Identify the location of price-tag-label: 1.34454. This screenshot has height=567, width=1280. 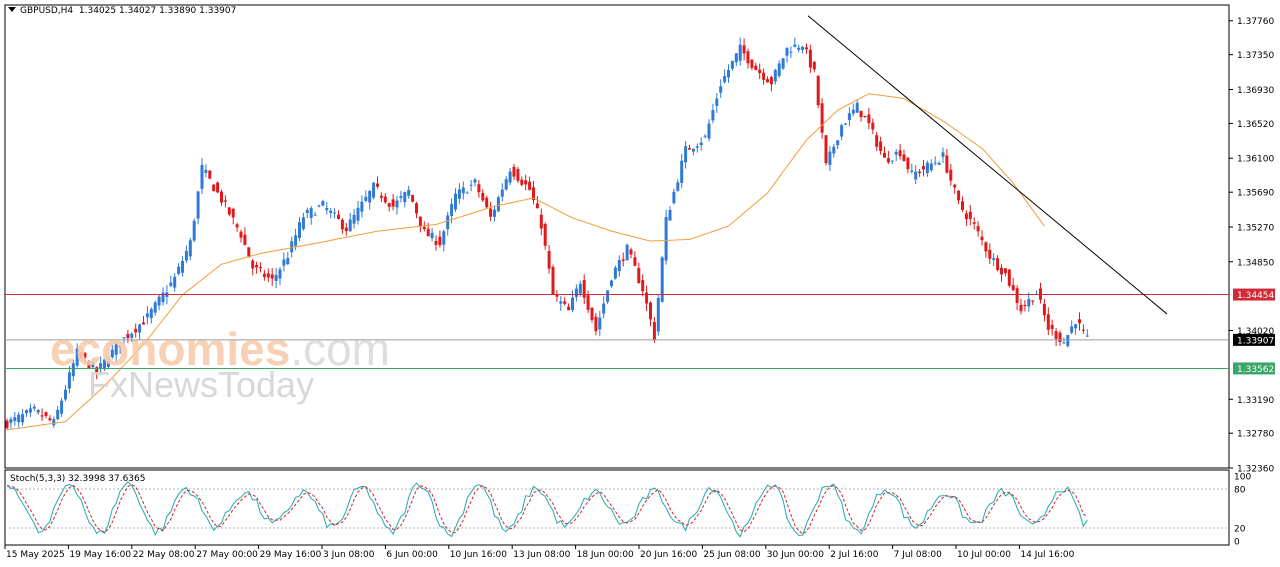
(1255, 296).